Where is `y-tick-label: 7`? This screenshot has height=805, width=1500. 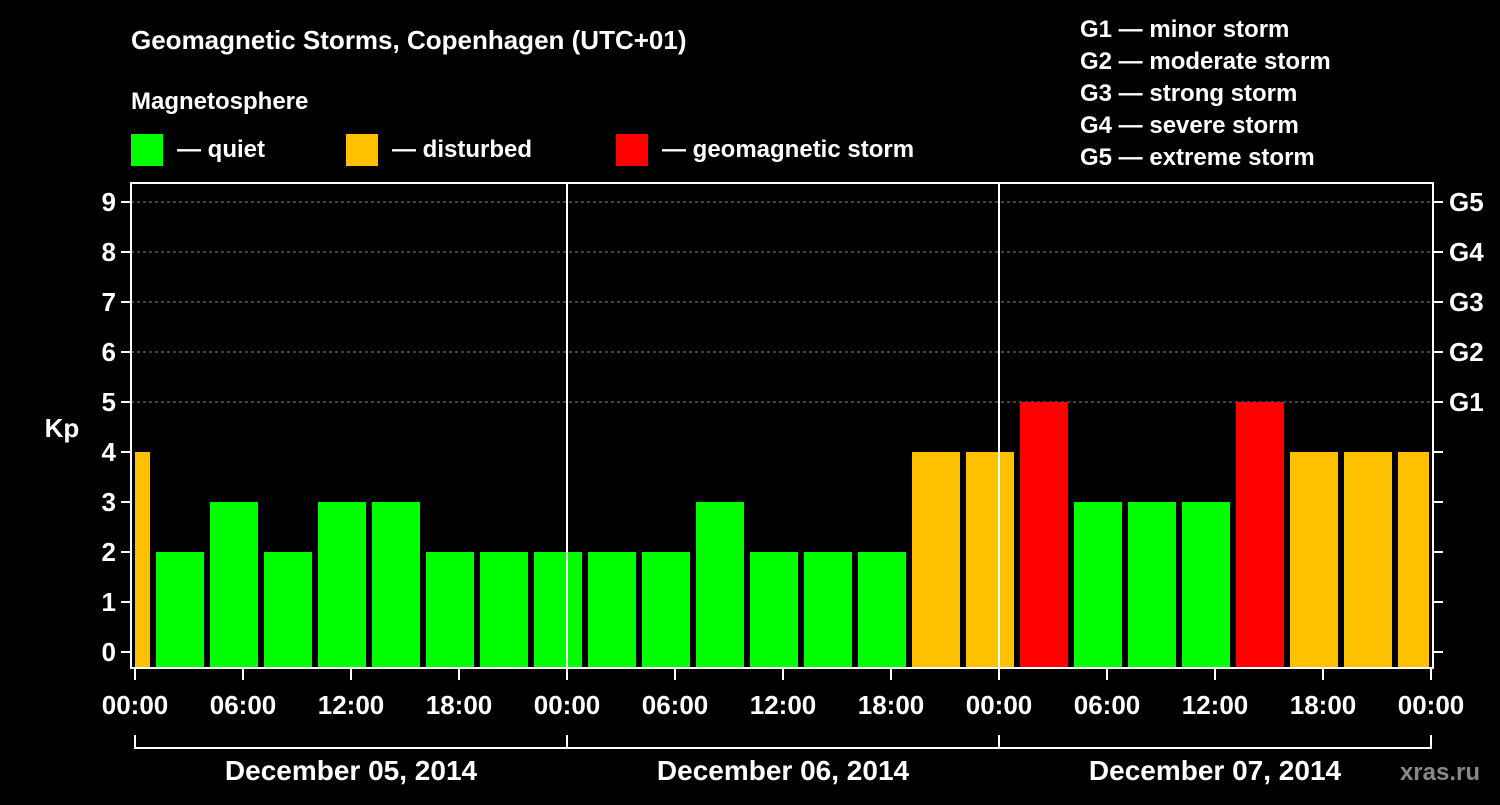 y-tick-label: 7 is located at coordinates (109, 302).